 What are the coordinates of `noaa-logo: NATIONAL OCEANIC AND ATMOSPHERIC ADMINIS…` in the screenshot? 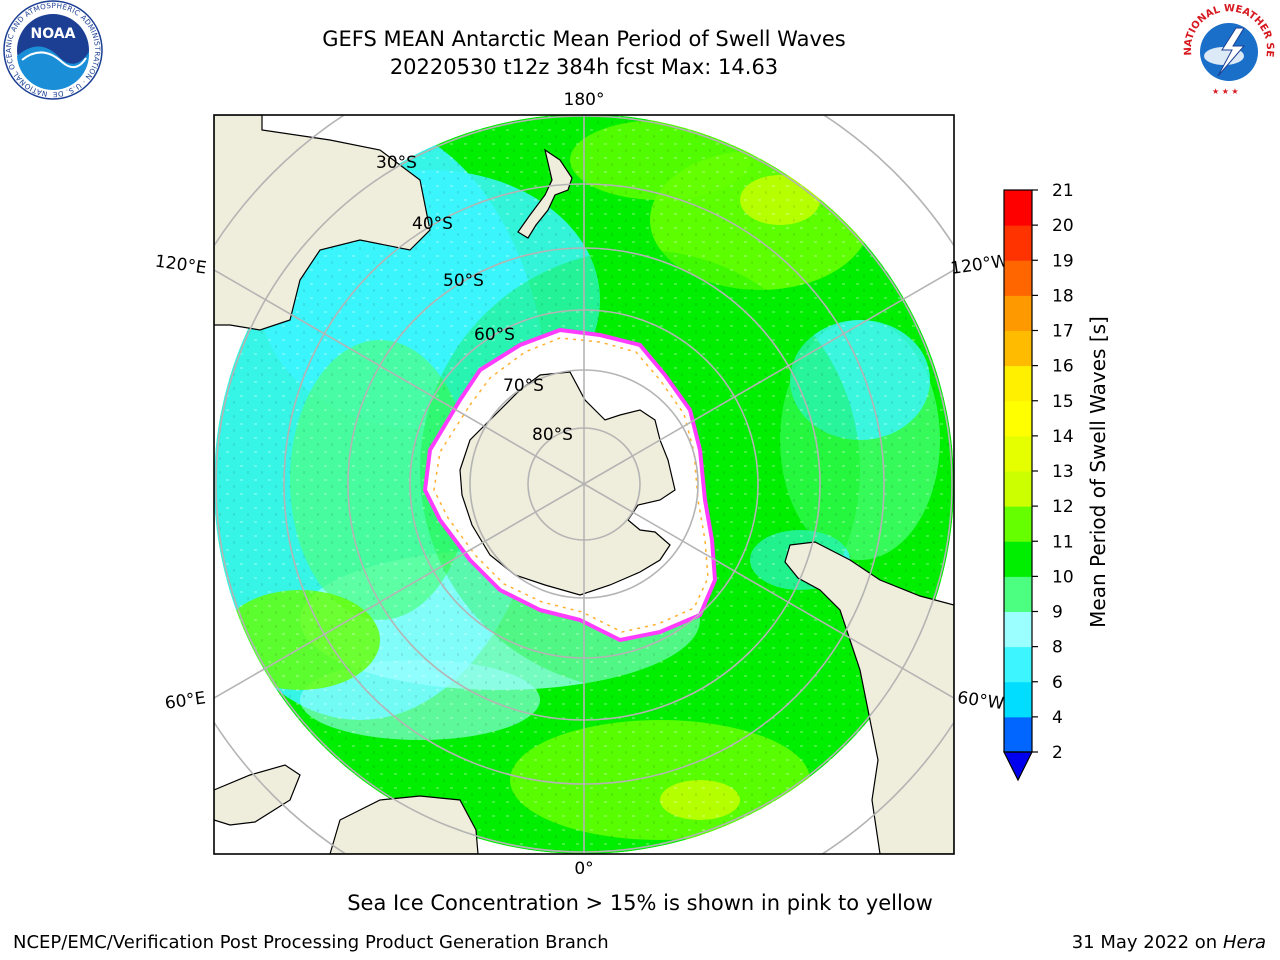 It's located at (51, 50).